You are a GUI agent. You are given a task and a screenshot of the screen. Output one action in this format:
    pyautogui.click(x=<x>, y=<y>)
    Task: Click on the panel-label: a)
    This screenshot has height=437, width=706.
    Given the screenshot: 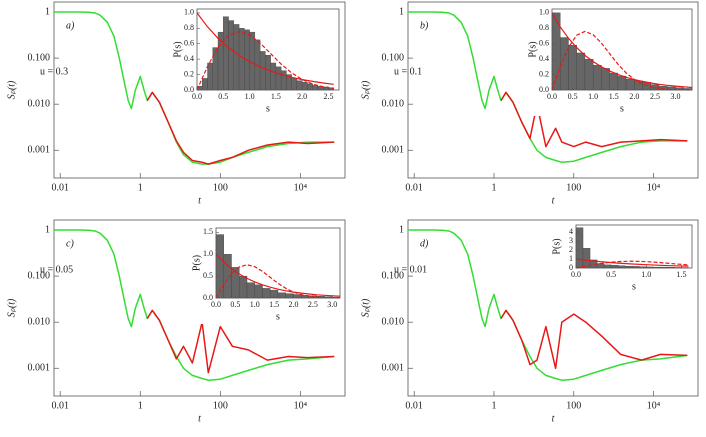 What is the action you would take?
    pyautogui.click(x=70, y=25)
    